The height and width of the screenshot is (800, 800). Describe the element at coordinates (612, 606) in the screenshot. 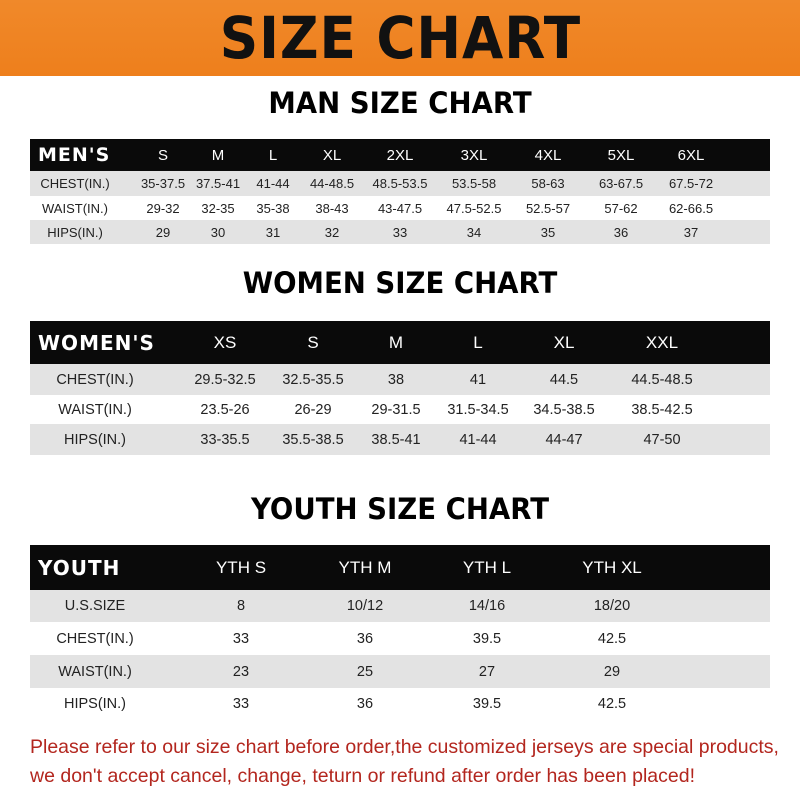

I see `table-cell: 18/20` at that location.